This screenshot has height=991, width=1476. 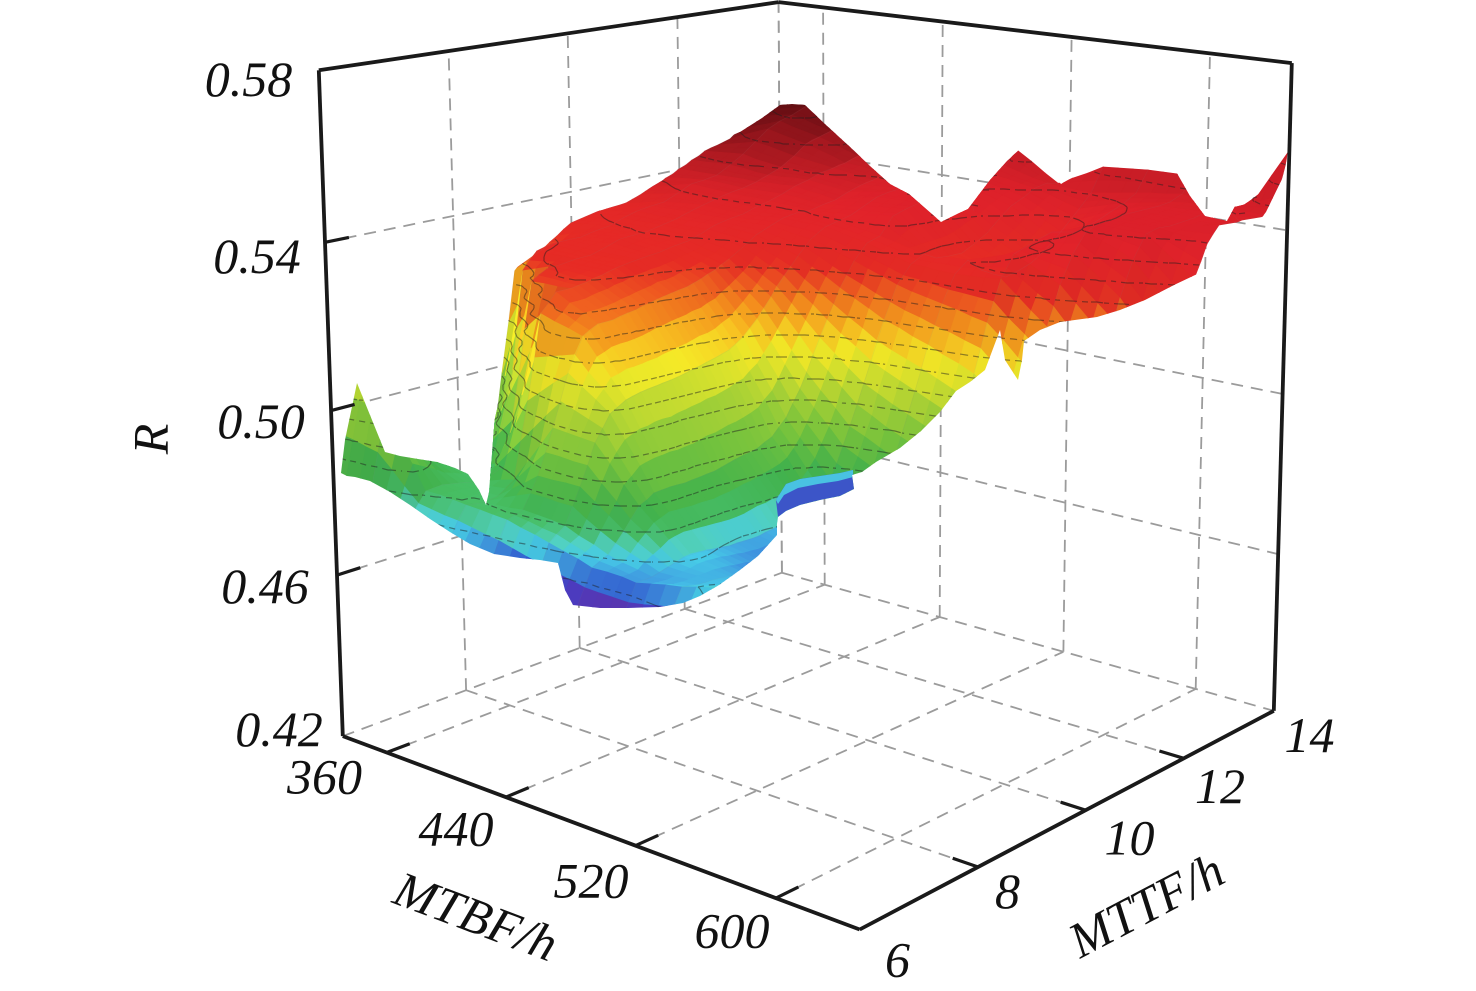 What do you see at coordinates (591, 881) in the screenshot?
I see `svg-text: 520` at bounding box center [591, 881].